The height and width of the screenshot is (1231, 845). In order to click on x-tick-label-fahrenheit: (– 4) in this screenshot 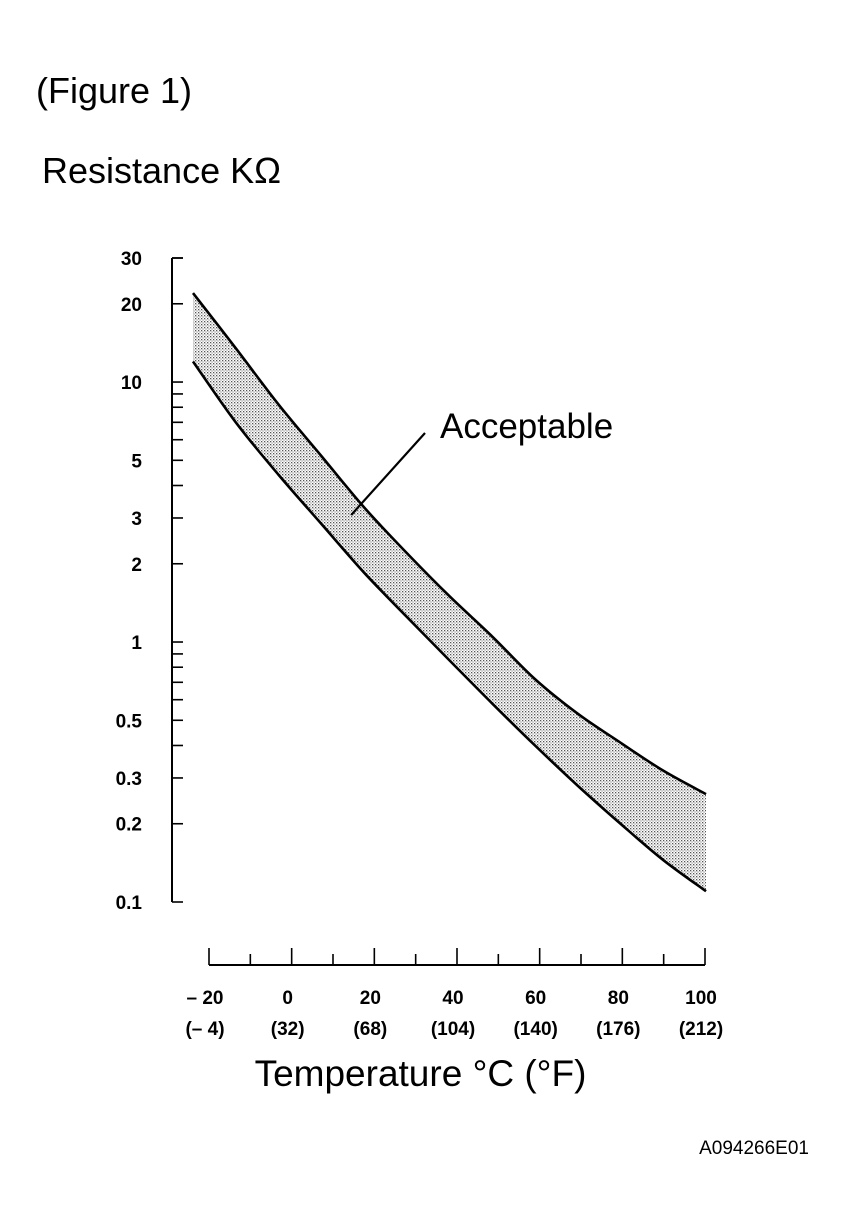, I will do `click(204, 1029)`.